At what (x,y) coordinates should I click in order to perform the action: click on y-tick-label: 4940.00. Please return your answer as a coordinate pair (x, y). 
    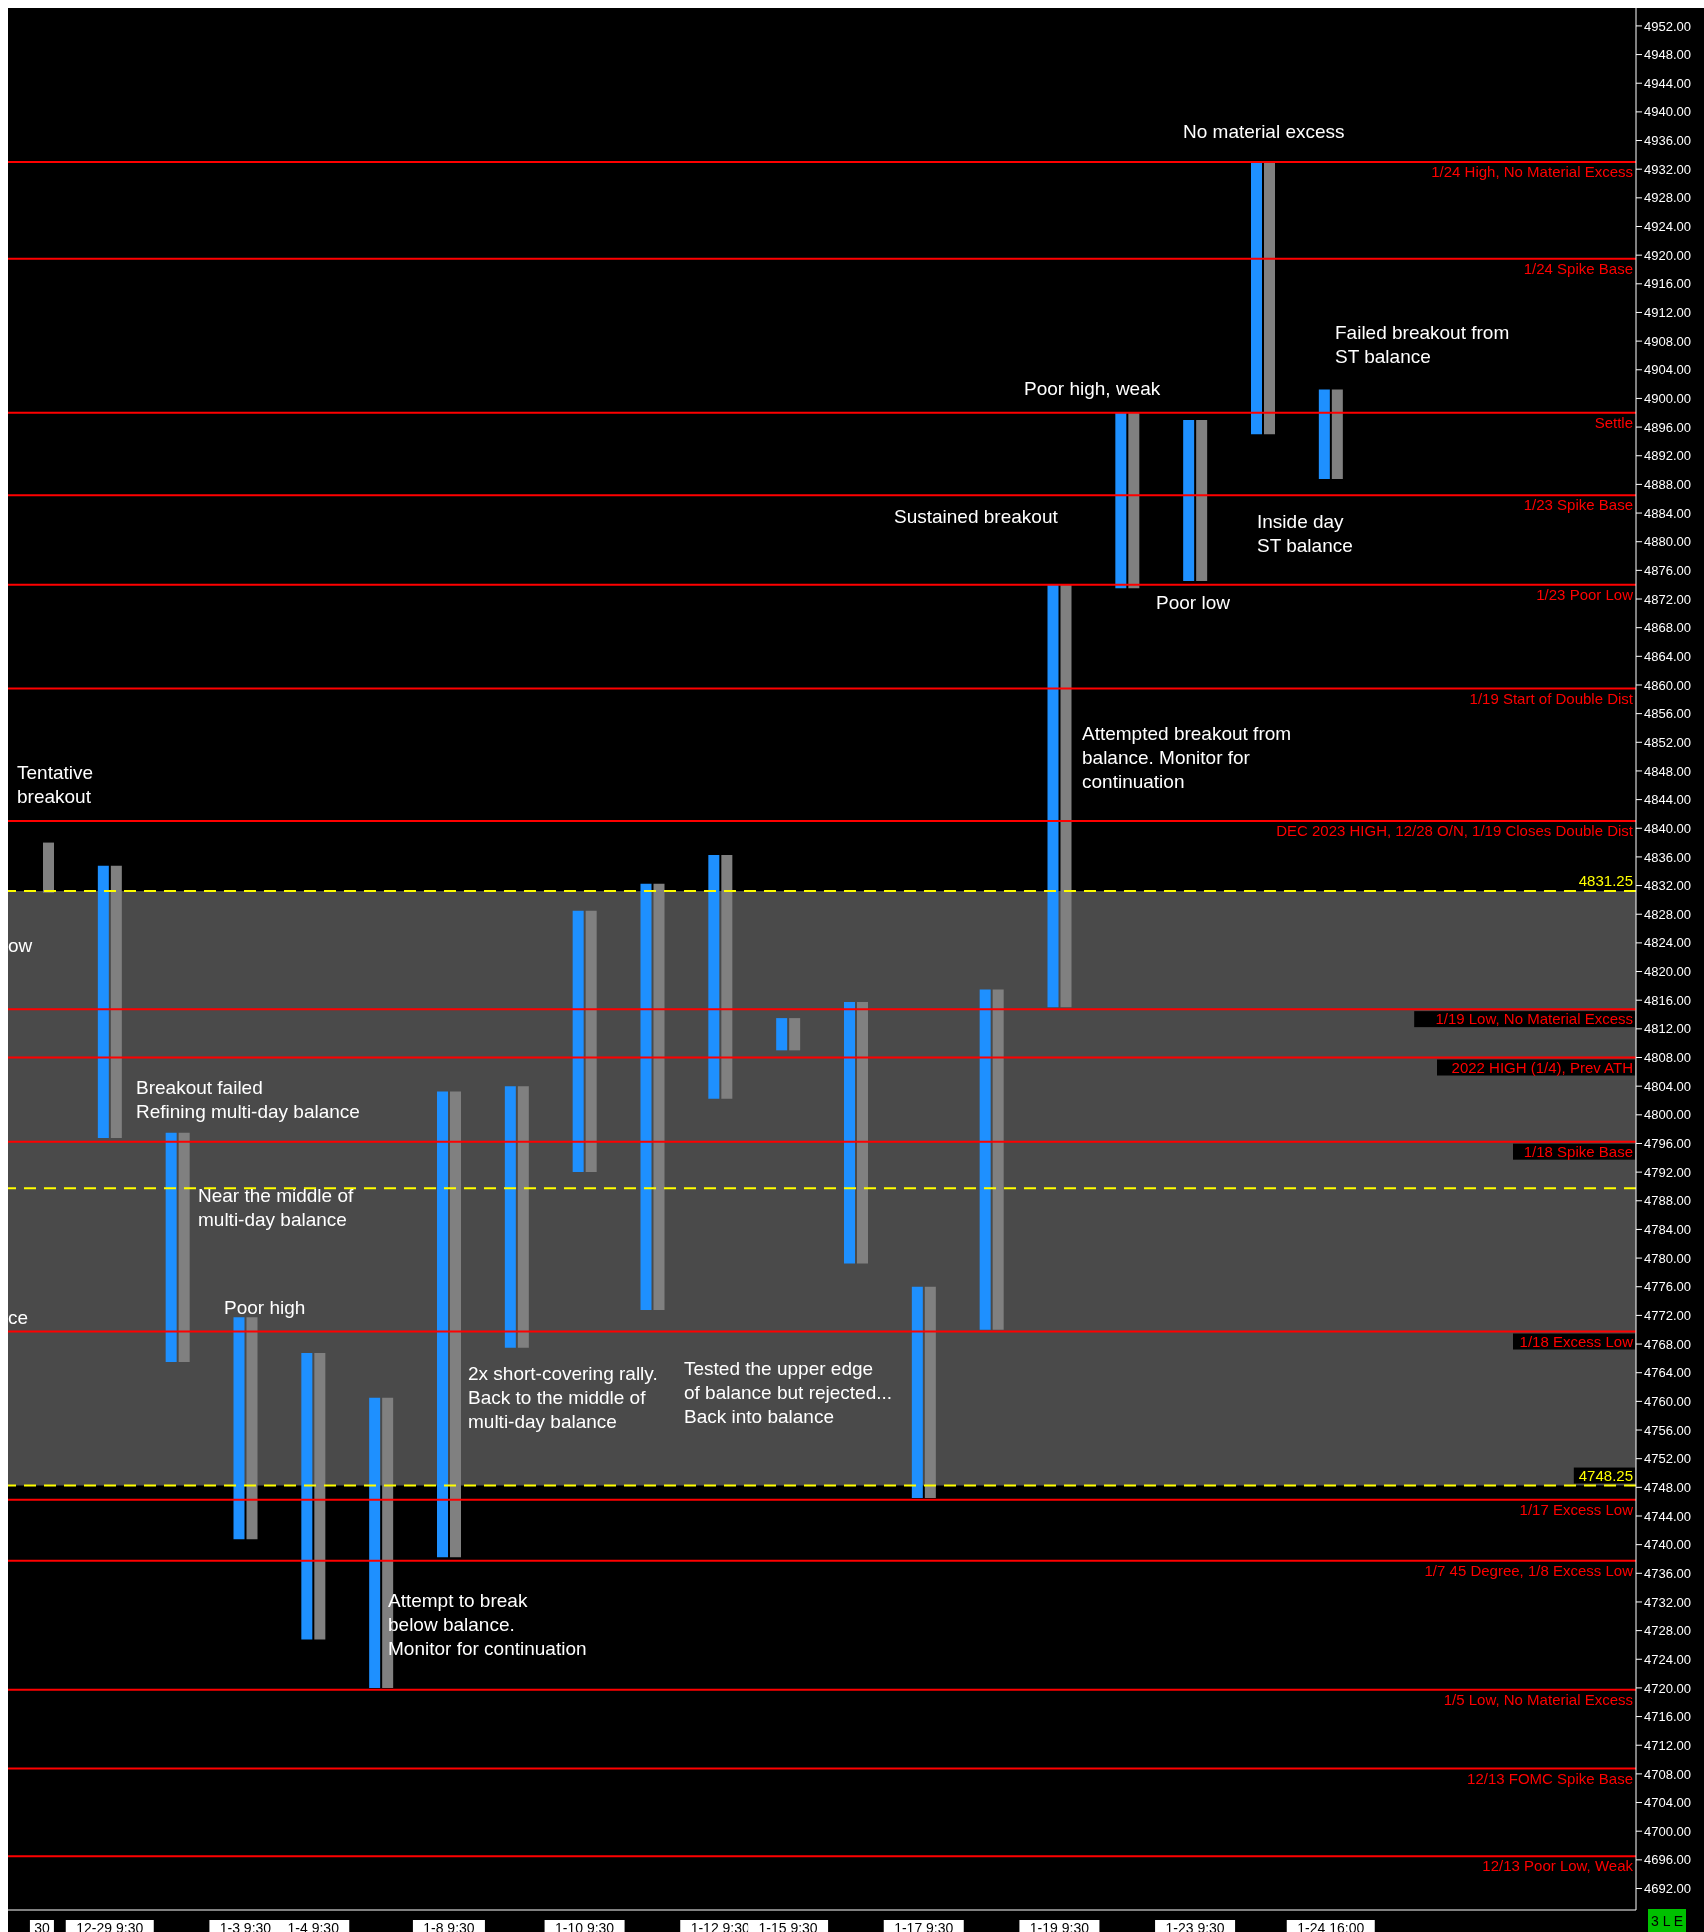
    Looking at the image, I should click on (1667, 112).